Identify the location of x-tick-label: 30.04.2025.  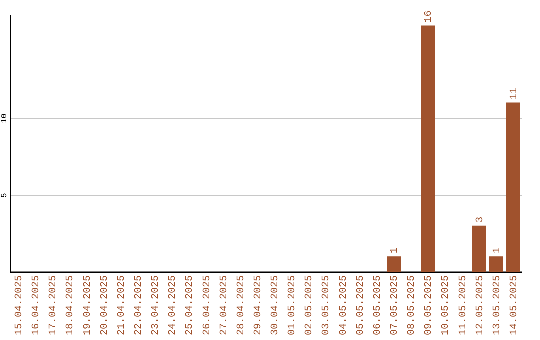
(276, 306).